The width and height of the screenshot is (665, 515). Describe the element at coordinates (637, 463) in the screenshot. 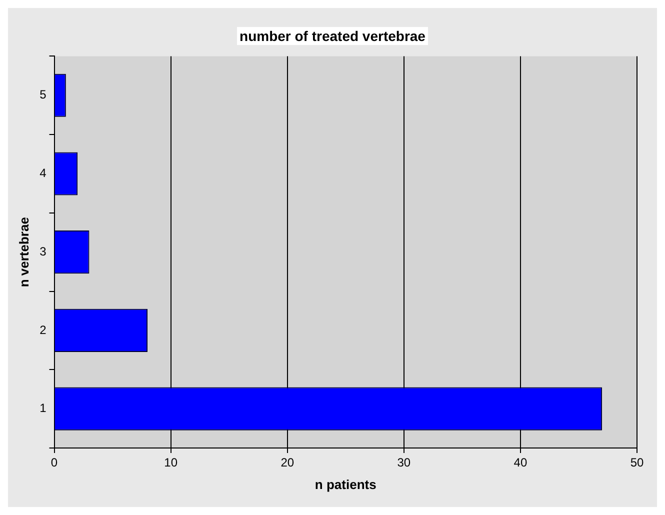

I see `x-tick-label: 50` at that location.